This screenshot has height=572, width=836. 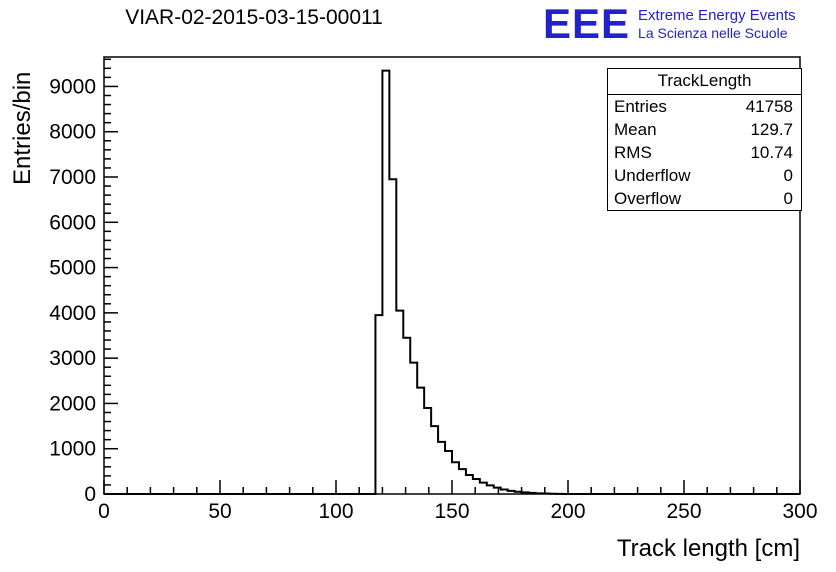 I want to click on x-axis-ticks: 0 50 100 150 200 250 300, so click(x=458, y=501).